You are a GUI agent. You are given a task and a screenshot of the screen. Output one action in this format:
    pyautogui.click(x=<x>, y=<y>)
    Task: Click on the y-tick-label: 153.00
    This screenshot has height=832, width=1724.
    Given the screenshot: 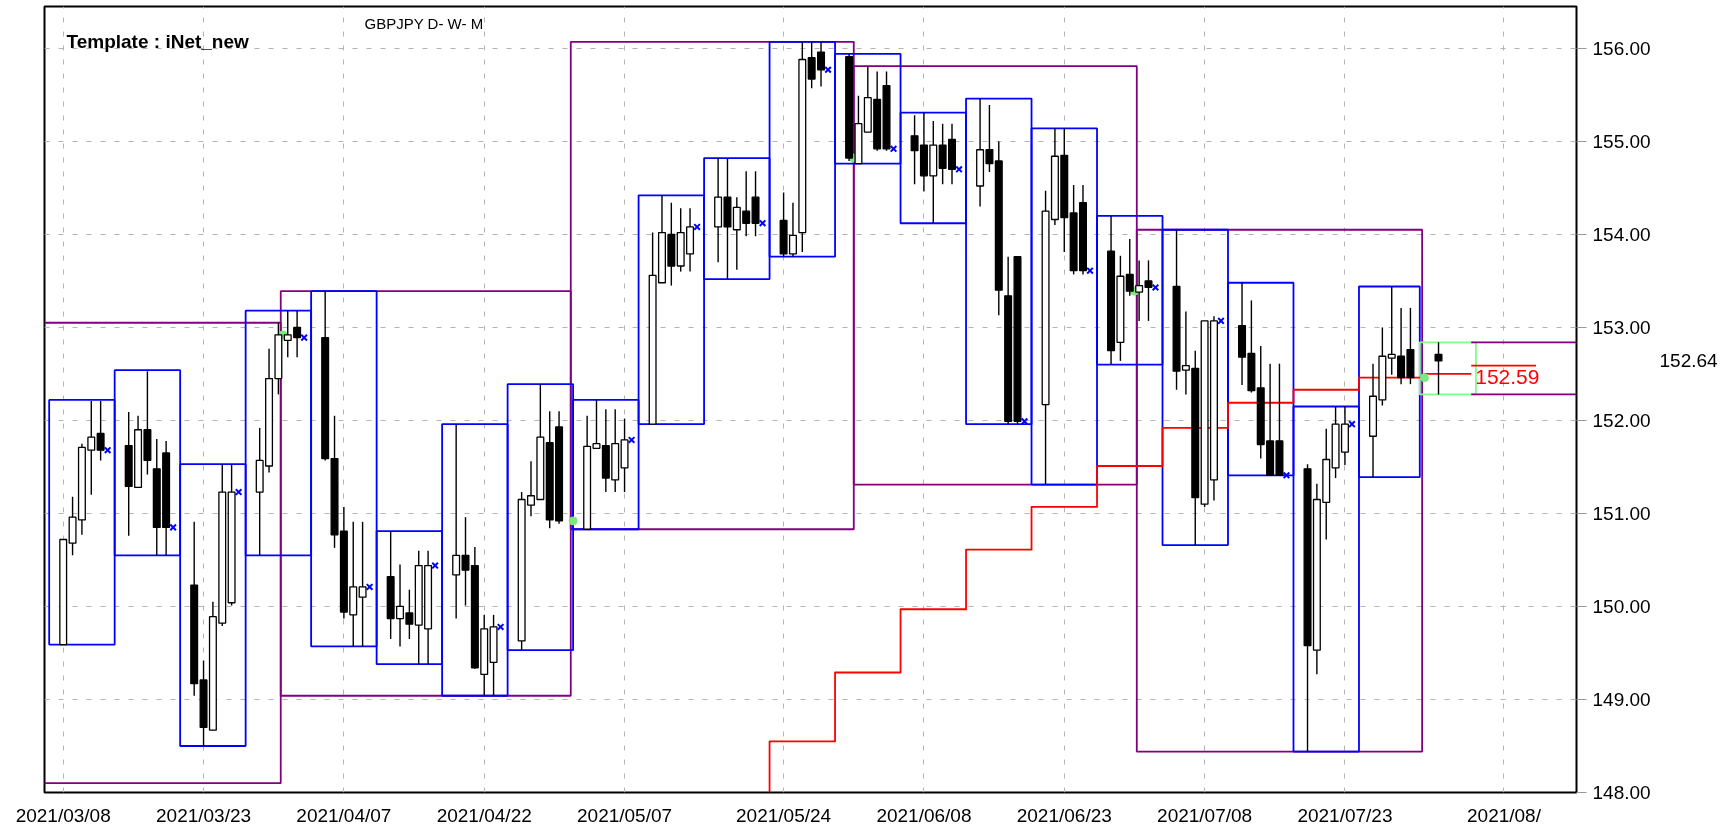 What is the action you would take?
    pyautogui.click(x=1621, y=327)
    